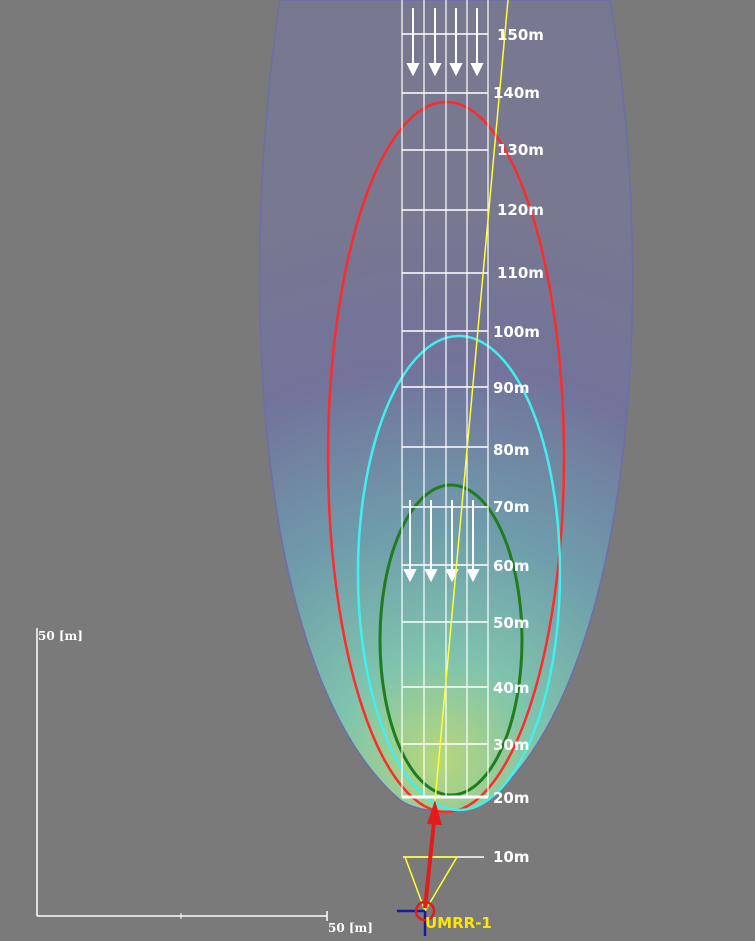 Image resolution: width=755 pixels, height=941 pixels. I want to click on distance-label-50m: 50m, so click(511, 623).